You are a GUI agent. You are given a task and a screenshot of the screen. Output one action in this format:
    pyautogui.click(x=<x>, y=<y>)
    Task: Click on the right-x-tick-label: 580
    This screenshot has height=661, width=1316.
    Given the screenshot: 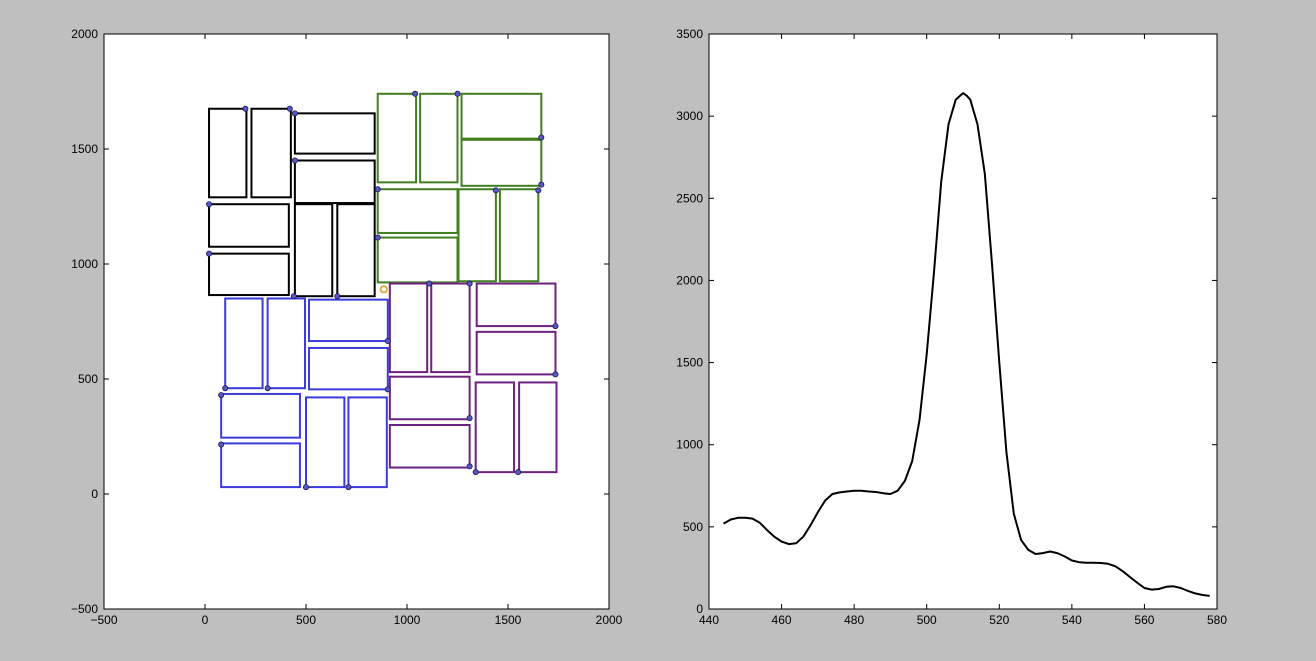 What is the action you would take?
    pyautogui.click(x=1217, y=620)
    